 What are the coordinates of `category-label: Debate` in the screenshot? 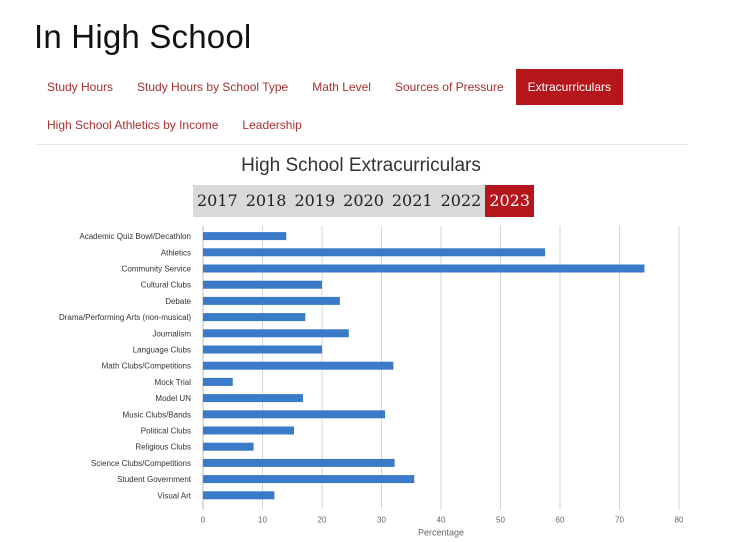 It's located at (178, 301).